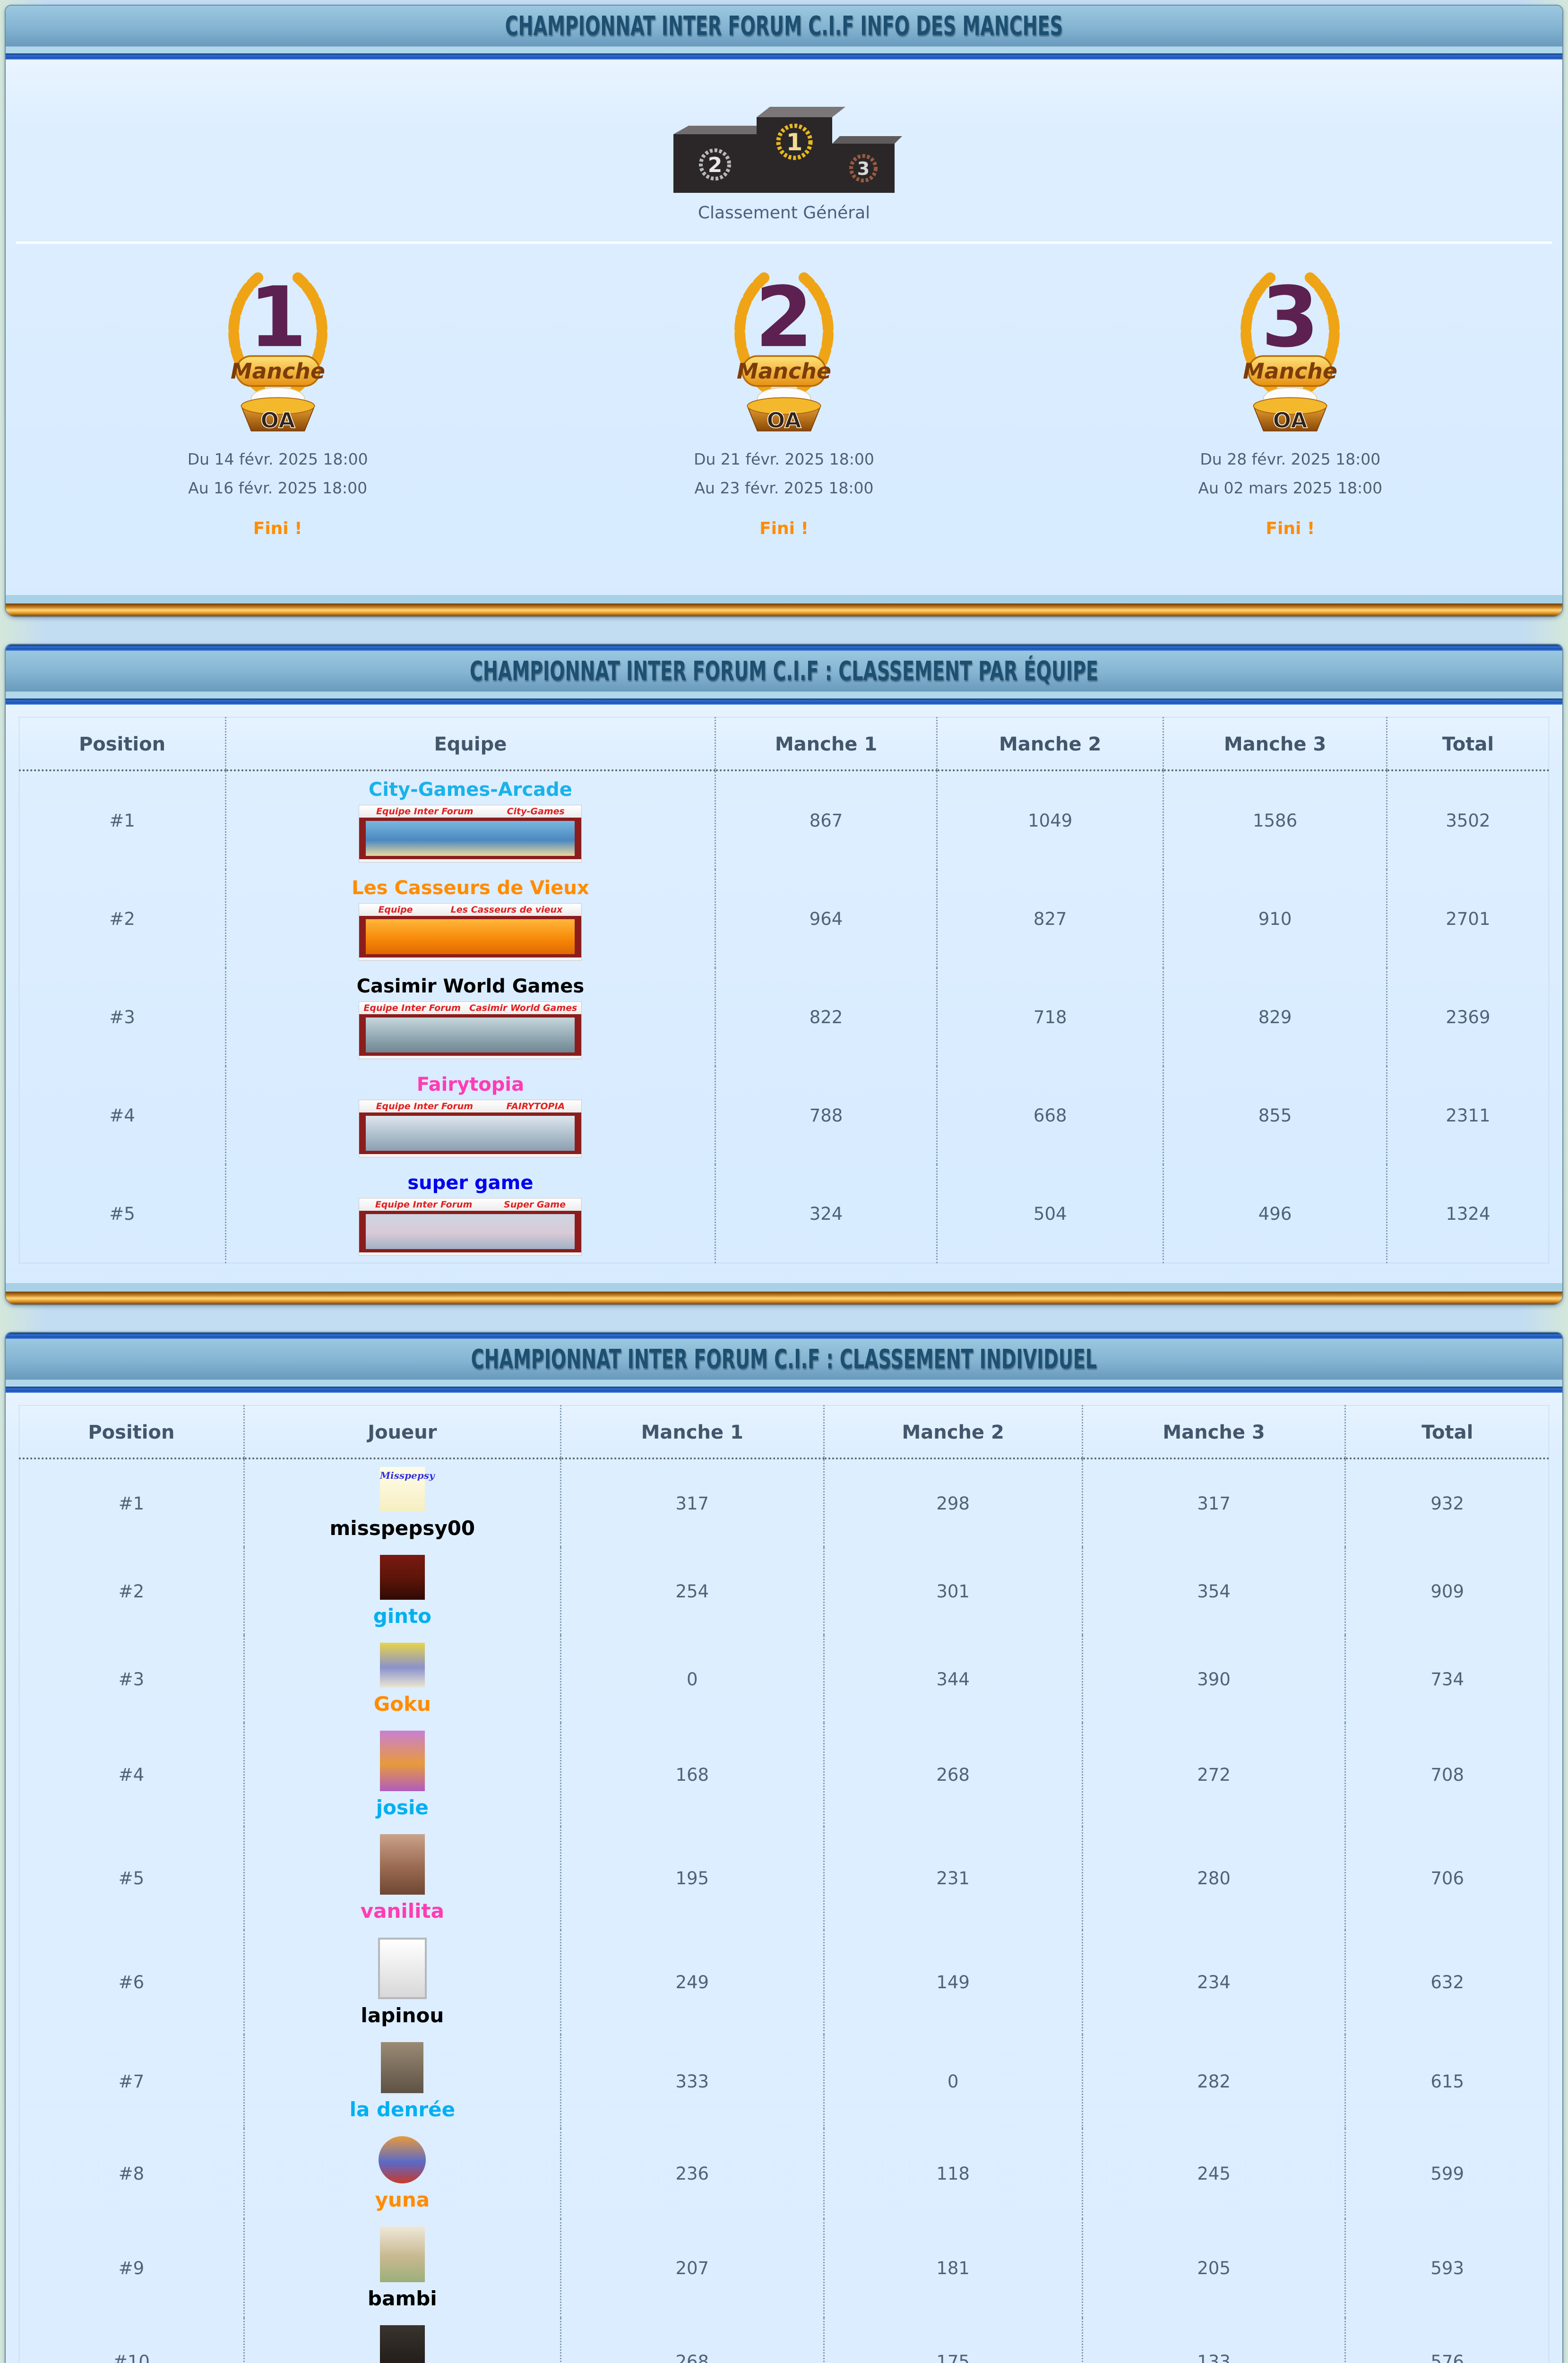  Describe the element at coordinates (1290, 350) in the screenshot. I see `manche-laurel-badge-icon: 3 Manche OA` at that location.